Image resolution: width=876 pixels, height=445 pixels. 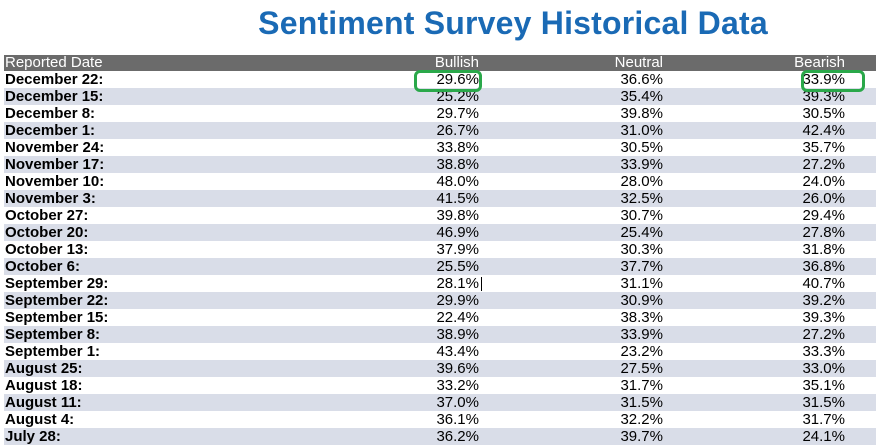 I want to click on bearish-cell: 42.4%, so click(x=823, y=130).